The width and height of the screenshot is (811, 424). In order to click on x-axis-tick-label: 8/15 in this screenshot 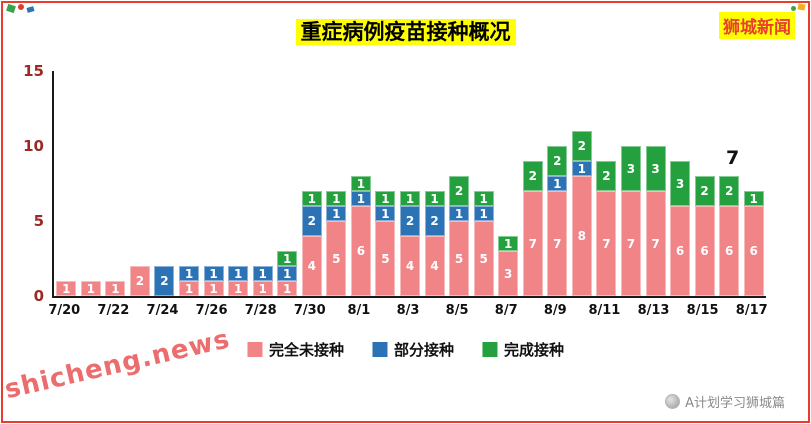, I will do `click(702, 310)`.